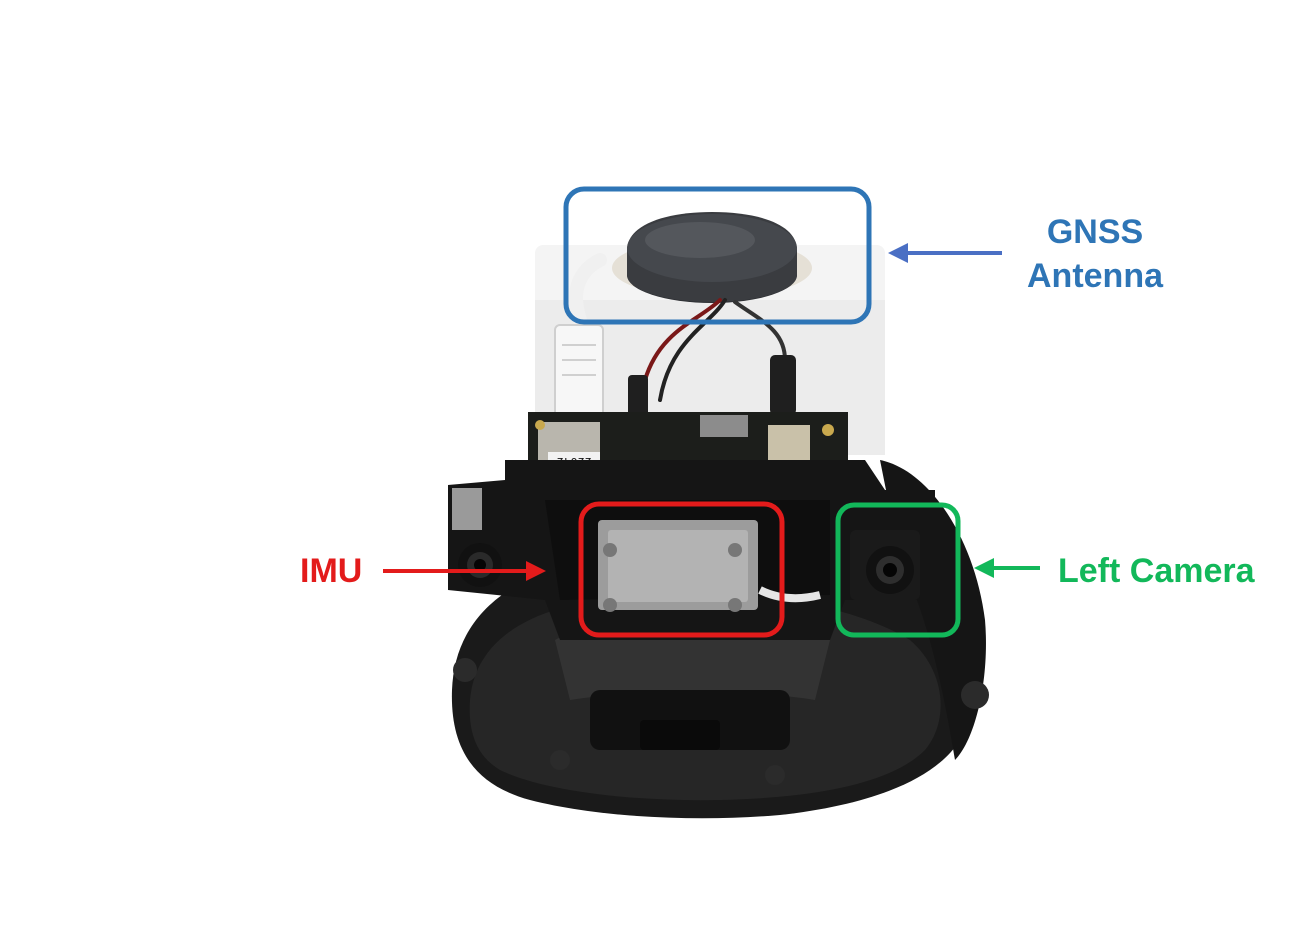 This screenshot has height=946, width=1299. Describe the element at coordinates (1095, 276) in the screenshot. I see `gnss-label-line2: Antenna` at that location.